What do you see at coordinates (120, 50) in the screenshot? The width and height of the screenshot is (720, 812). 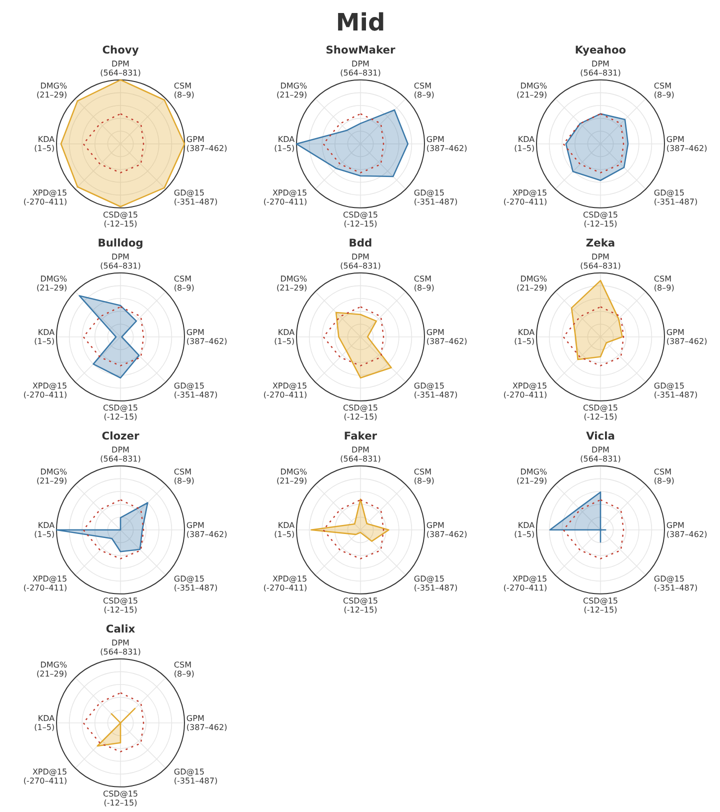 I see `chart-title: Chovy` at bounding box center [120, 50].